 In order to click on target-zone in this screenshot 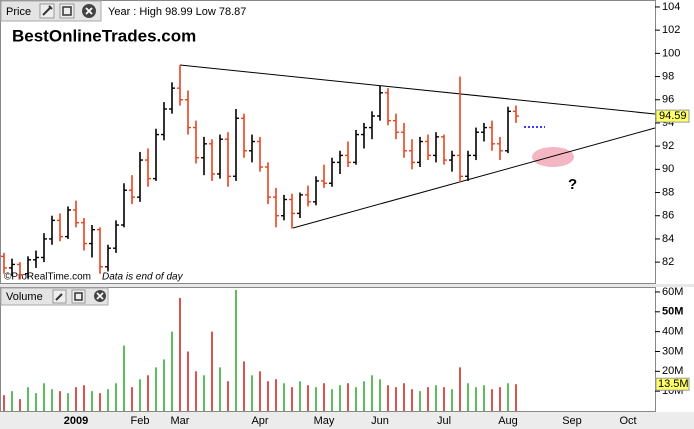, I will do `click(553, 157)`.